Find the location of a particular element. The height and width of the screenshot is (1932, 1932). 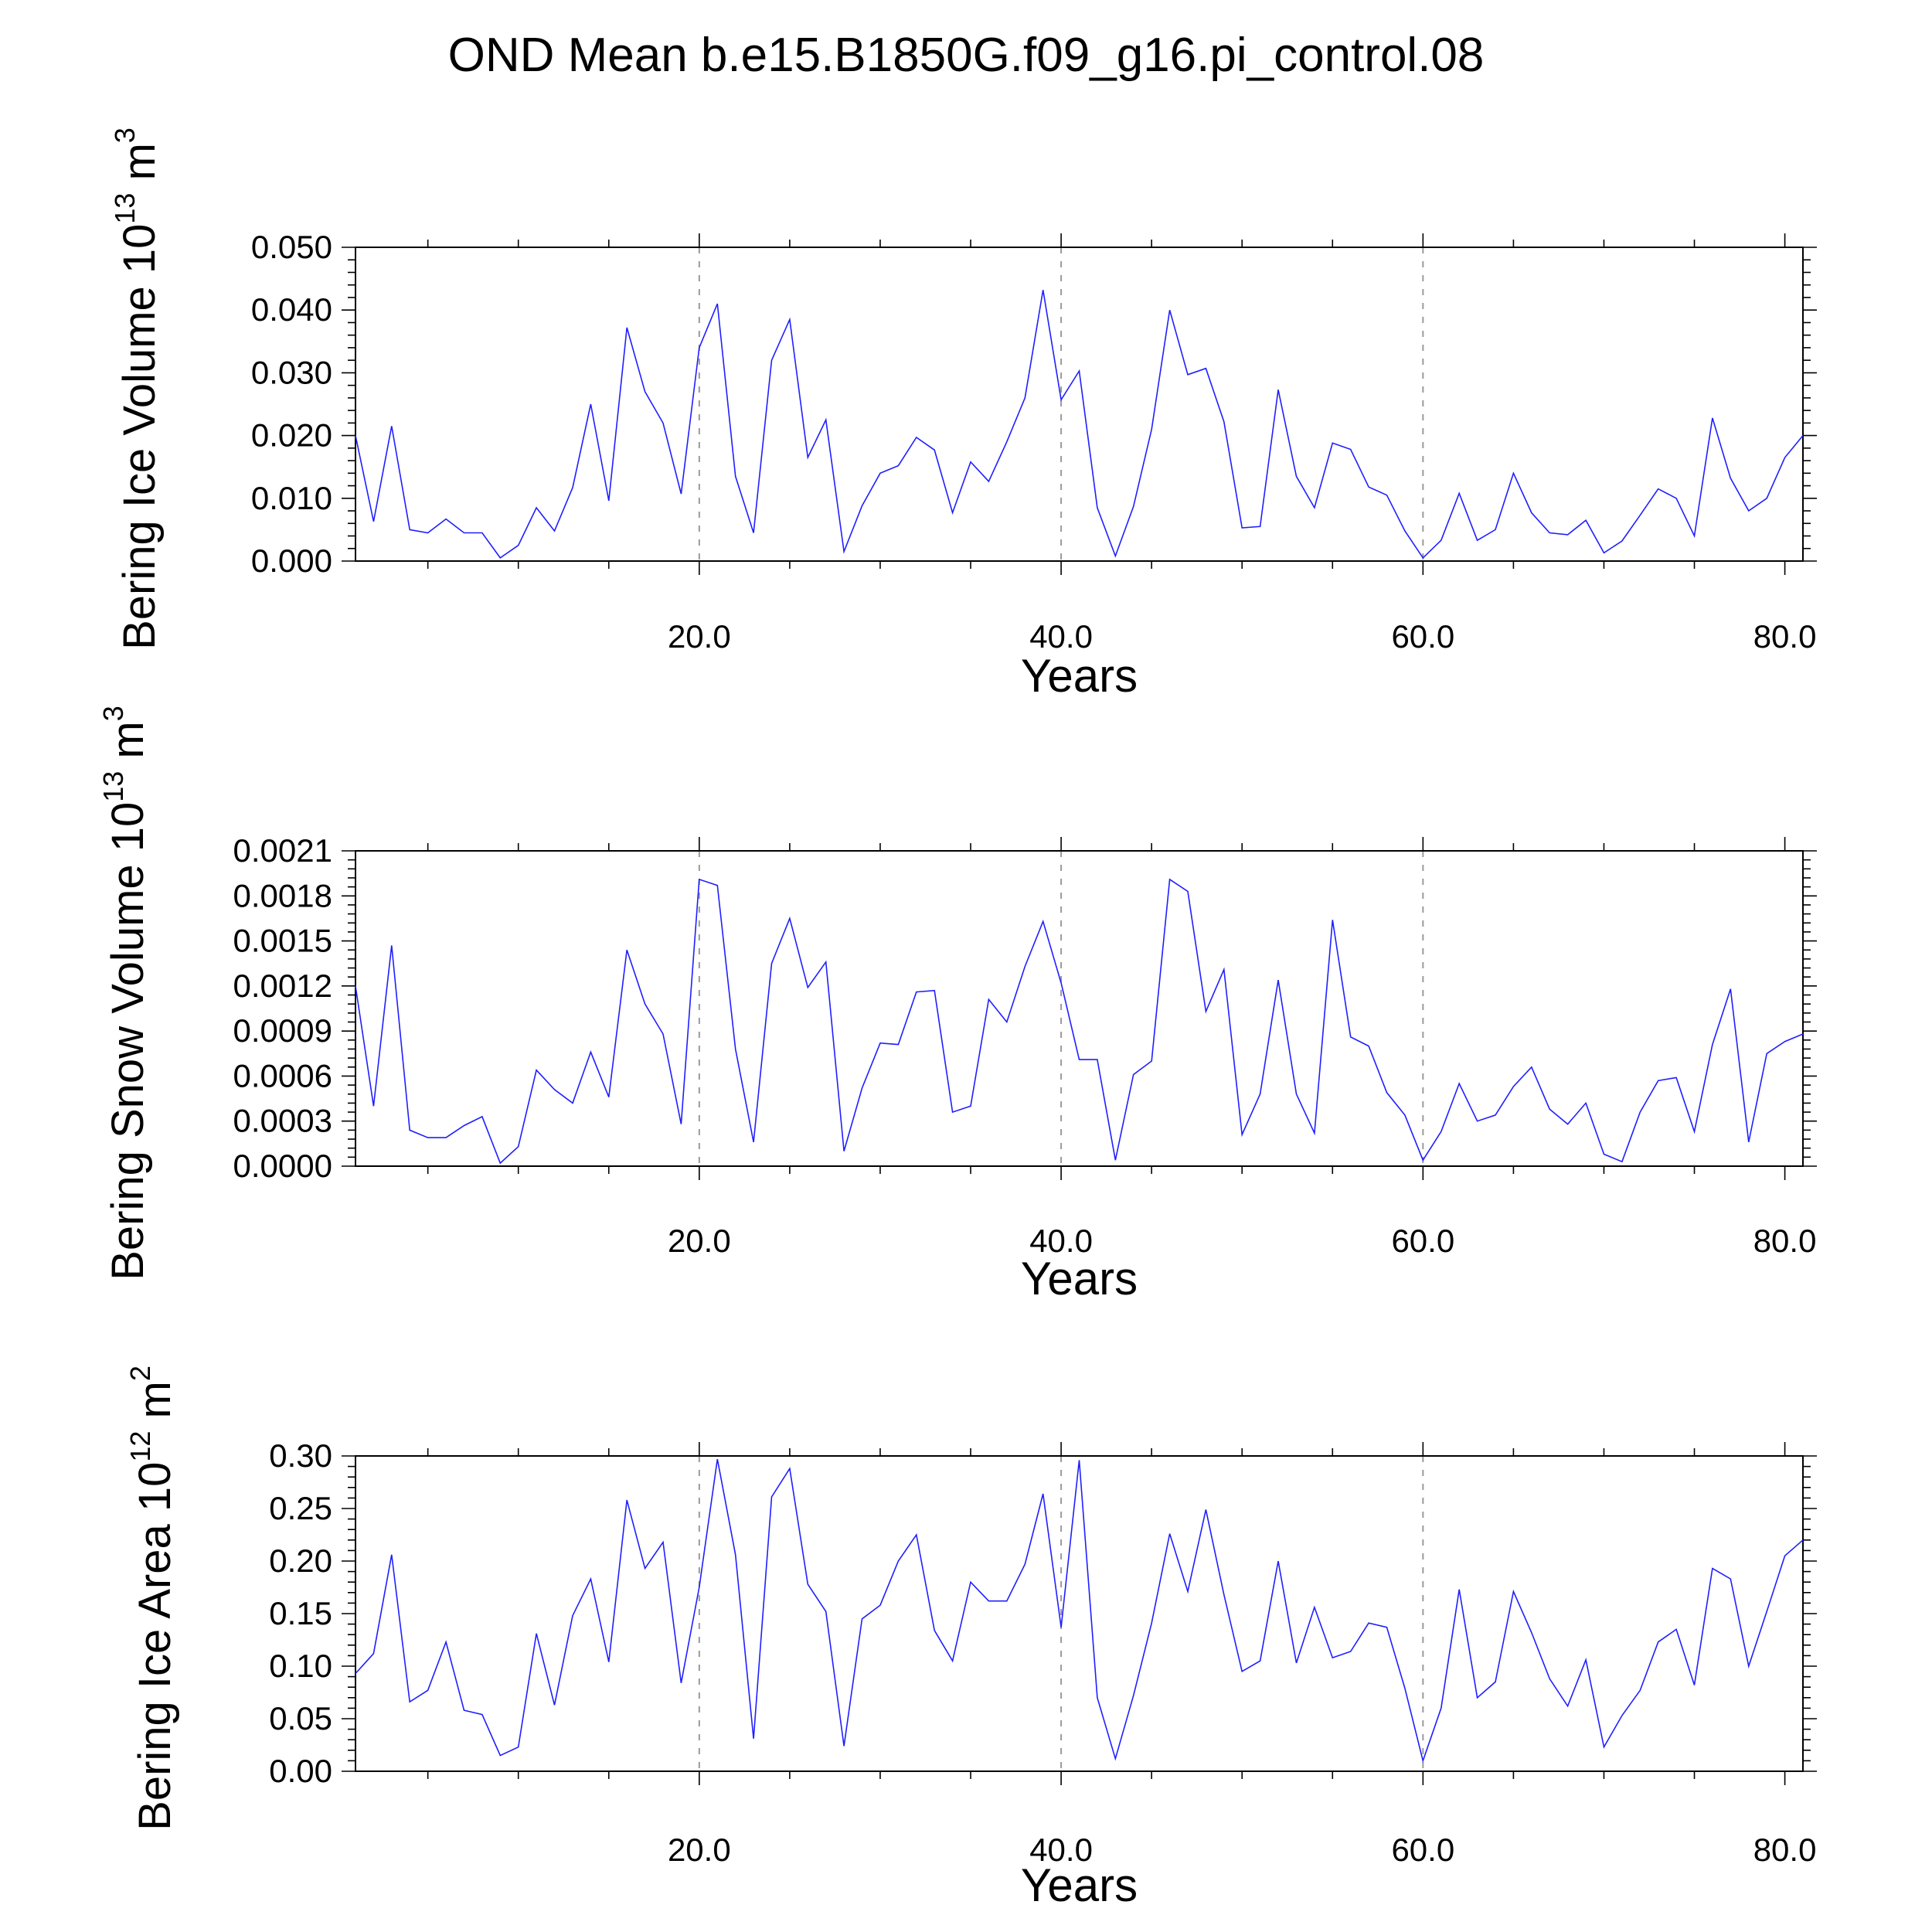

y-tick-label: 0.0015 is located at coordinates (282, 941).